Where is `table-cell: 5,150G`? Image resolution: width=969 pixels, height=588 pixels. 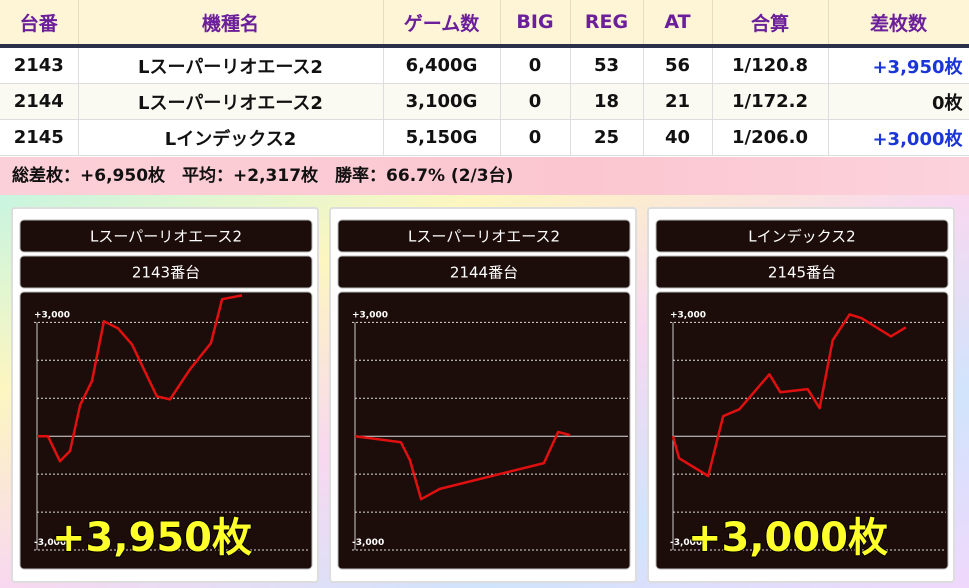 table-cell: 5,150G is located at coordinates (442, 137).